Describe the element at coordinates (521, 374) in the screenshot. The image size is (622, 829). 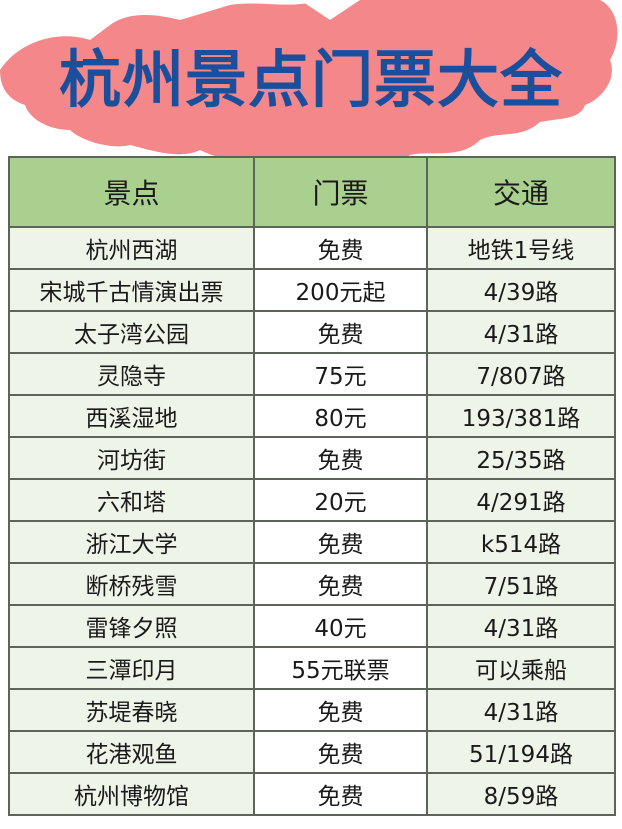
I see `transport-cell: 7/807路` at that location.